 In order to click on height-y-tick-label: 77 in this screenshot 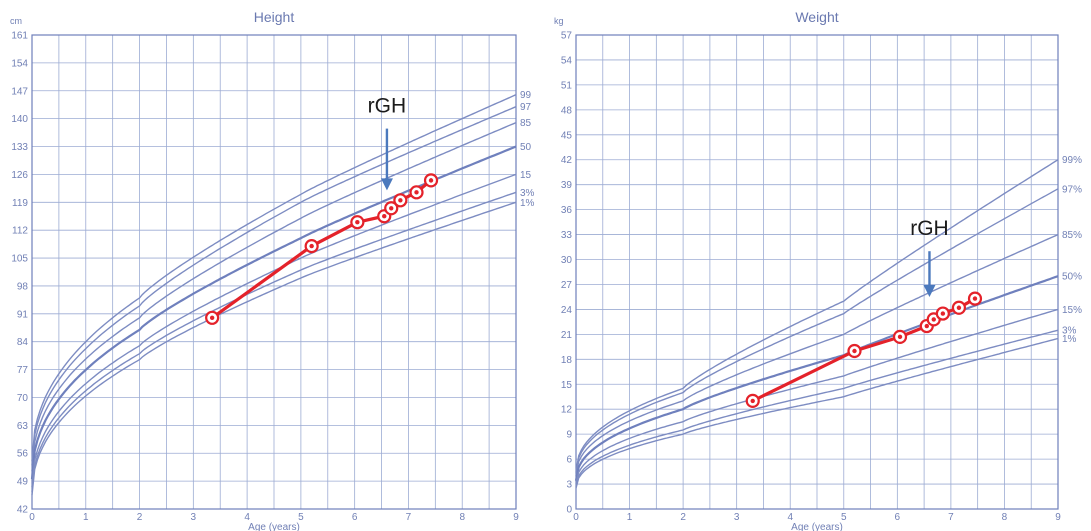, I will do `click(23, 370)`.